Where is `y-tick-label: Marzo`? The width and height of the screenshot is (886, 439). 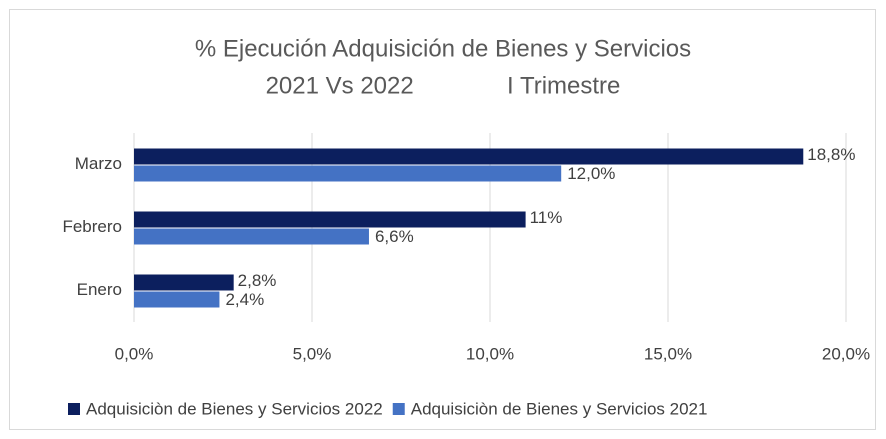
y-tick-label: Marzo is located at coordinates (98, 163).